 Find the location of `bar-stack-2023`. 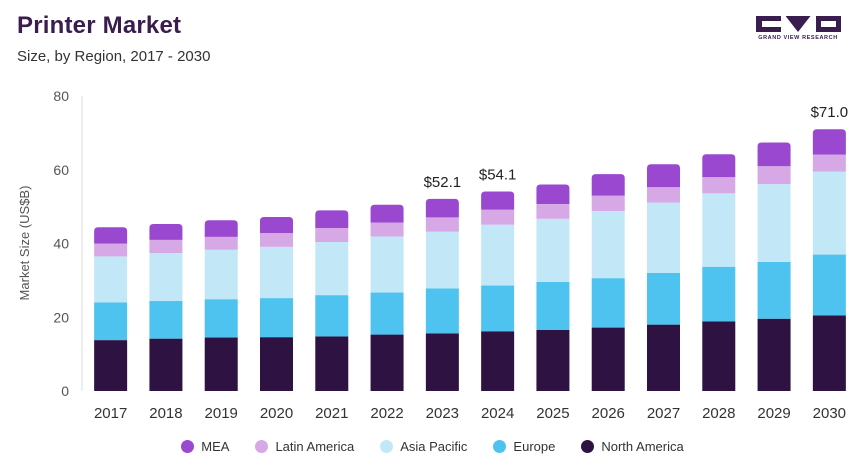

bar-stack-2023 is located at coordinates (442, 294).